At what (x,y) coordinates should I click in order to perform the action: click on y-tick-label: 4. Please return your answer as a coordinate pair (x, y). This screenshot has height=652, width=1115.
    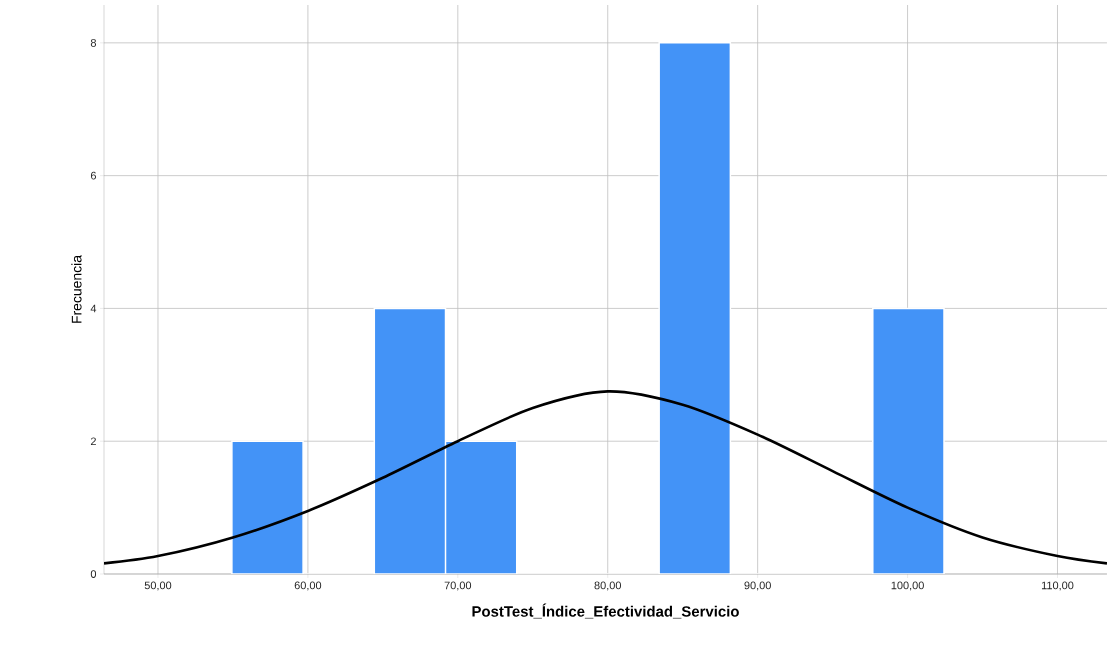
    Looking at the image, I should click on (93, 308).